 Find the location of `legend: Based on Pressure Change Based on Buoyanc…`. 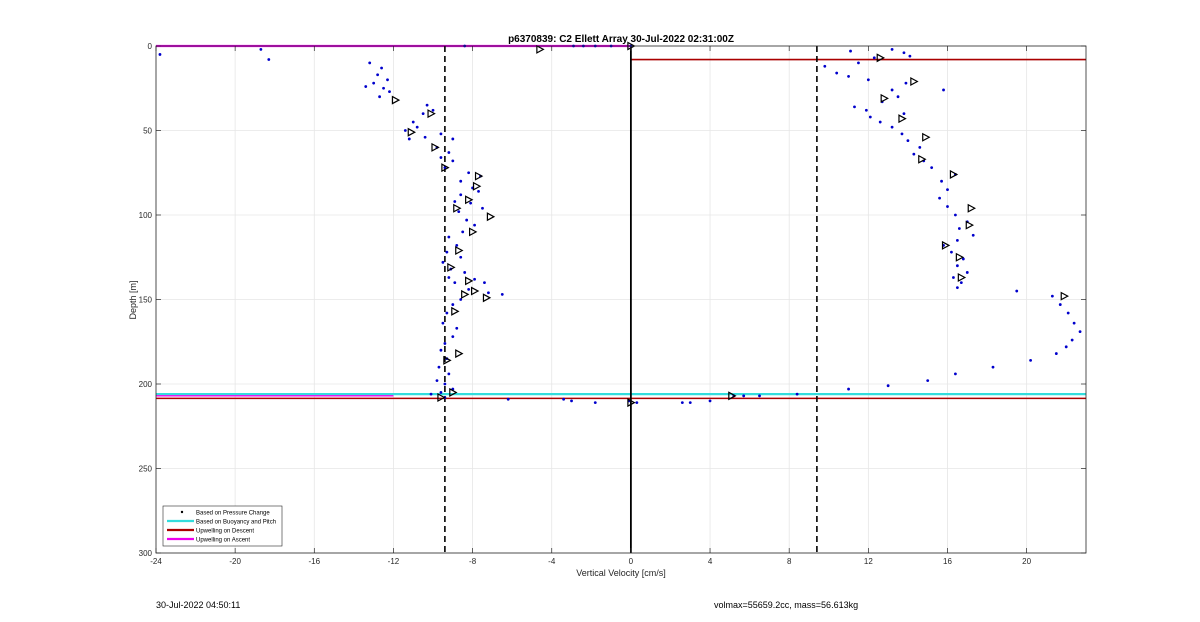

legend: Based on Pressure Change Based on Buoyanc… is located at coordinates (222, 526).